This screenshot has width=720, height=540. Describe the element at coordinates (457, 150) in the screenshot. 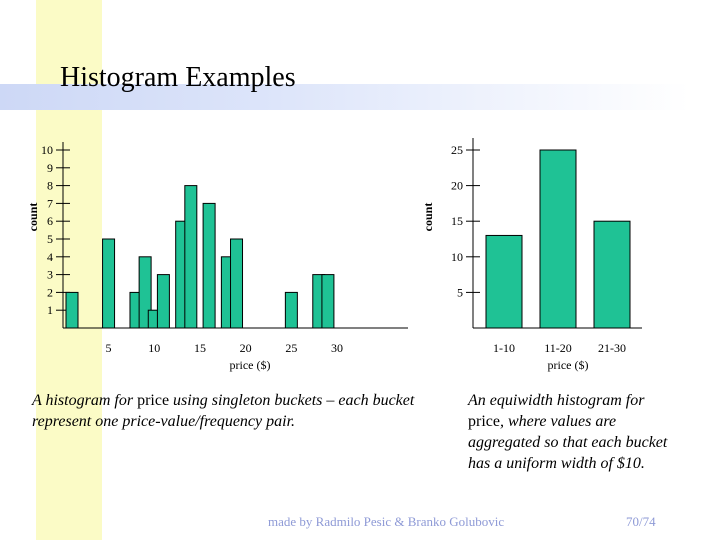

I see `y-tick-label: 25` at that location.